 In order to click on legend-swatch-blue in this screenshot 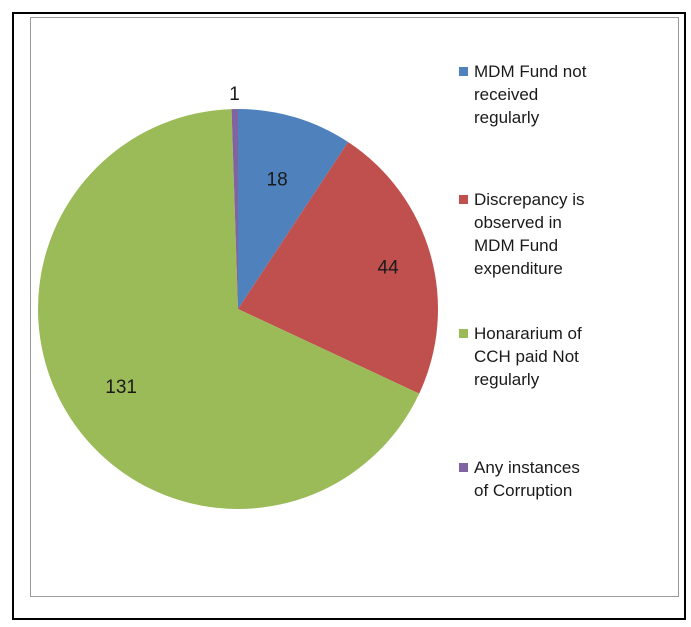, I will do `click(463, 71)`.